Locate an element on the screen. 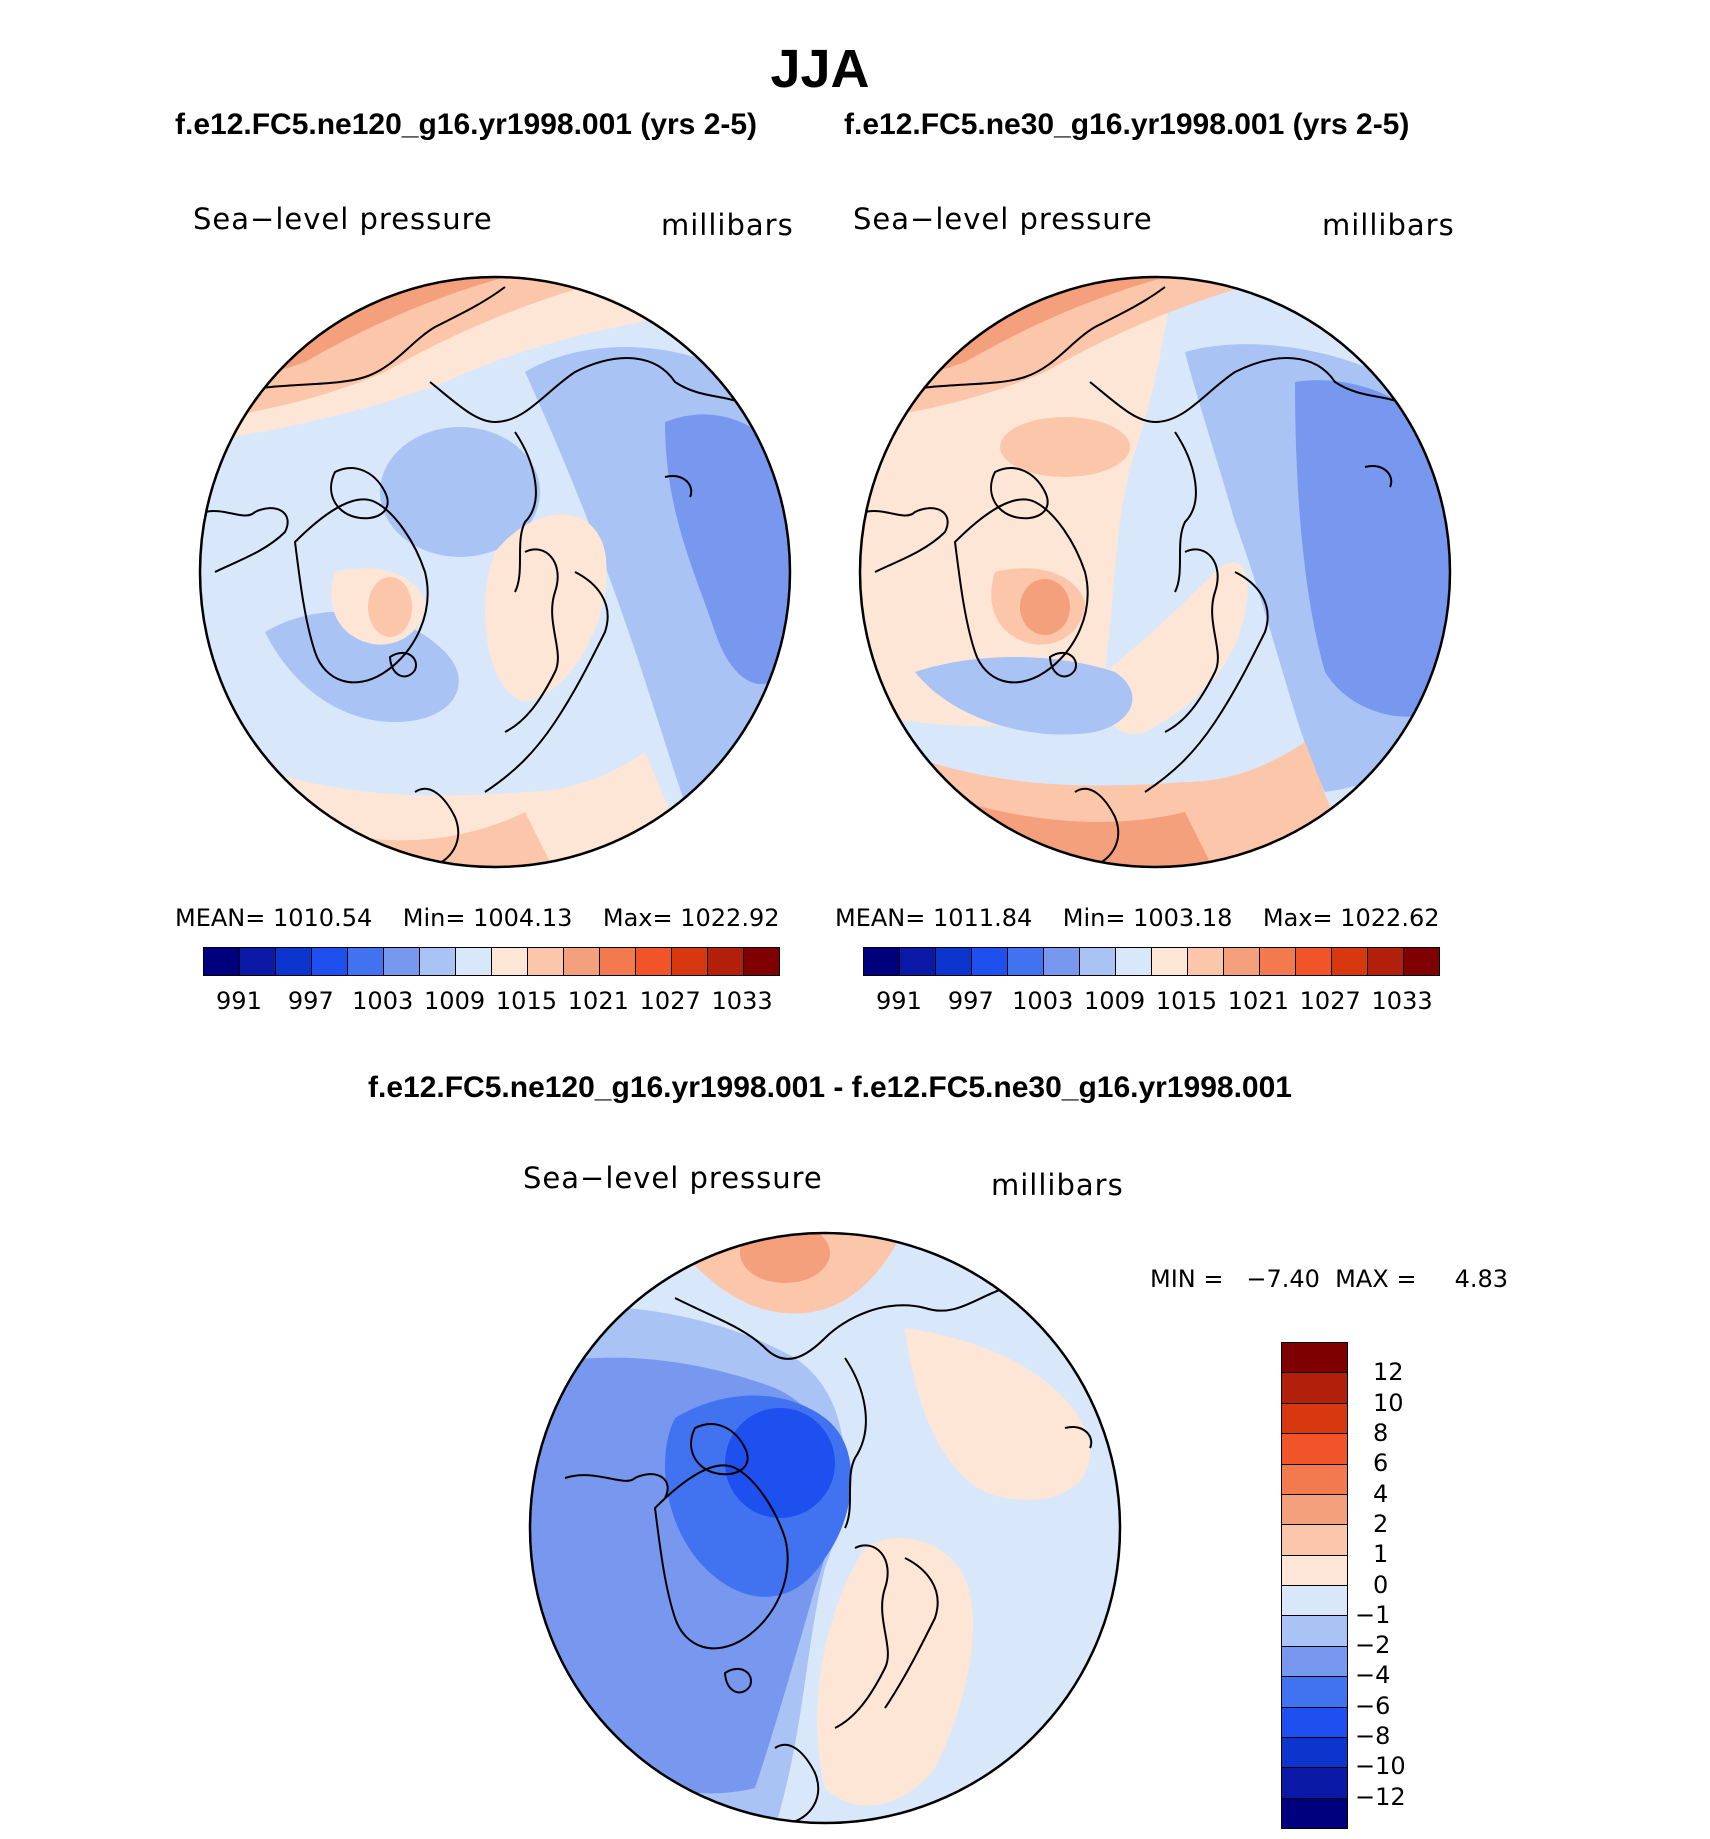 Image resolution: width=1710 pixels, height=1839 pixels. panel2-high-europe is located at coordinates (1175, 648).